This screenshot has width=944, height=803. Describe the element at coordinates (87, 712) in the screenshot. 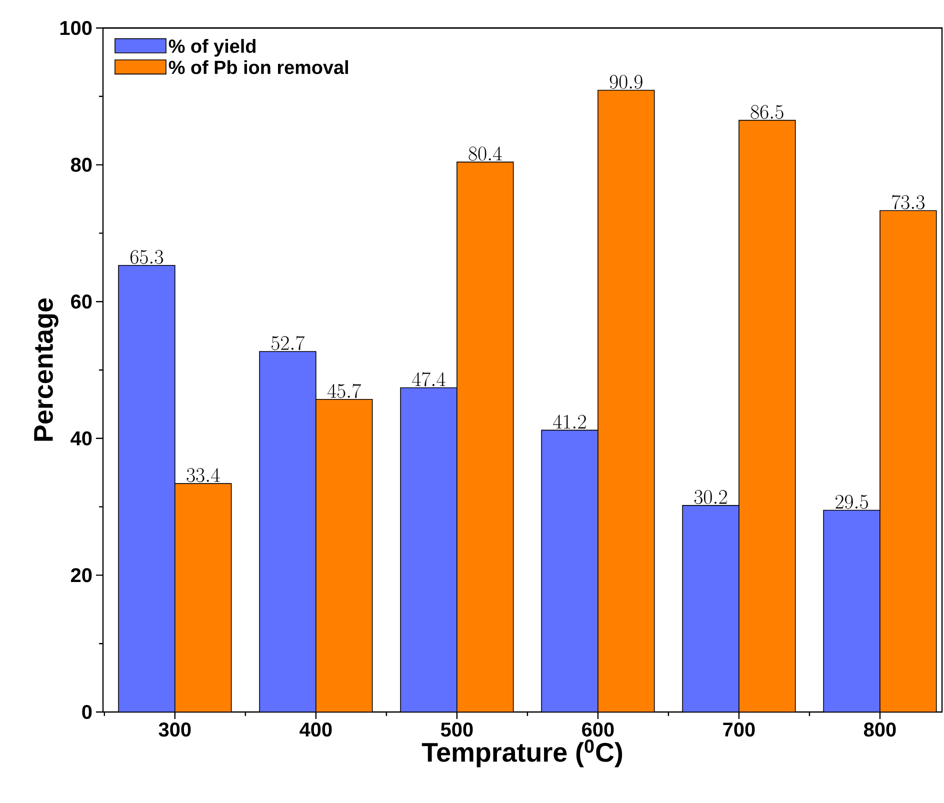

I see `y-tick-label: 0` at that location.